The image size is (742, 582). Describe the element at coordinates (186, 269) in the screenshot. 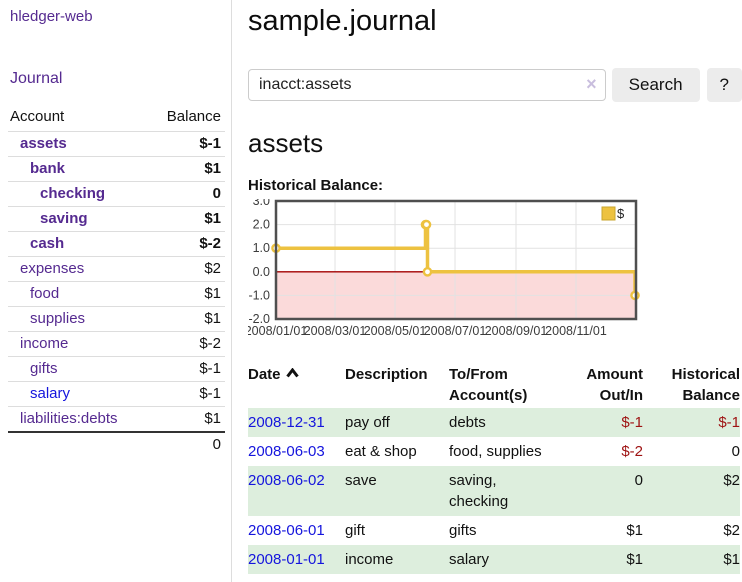

I see `account-balance: $2` at that location.